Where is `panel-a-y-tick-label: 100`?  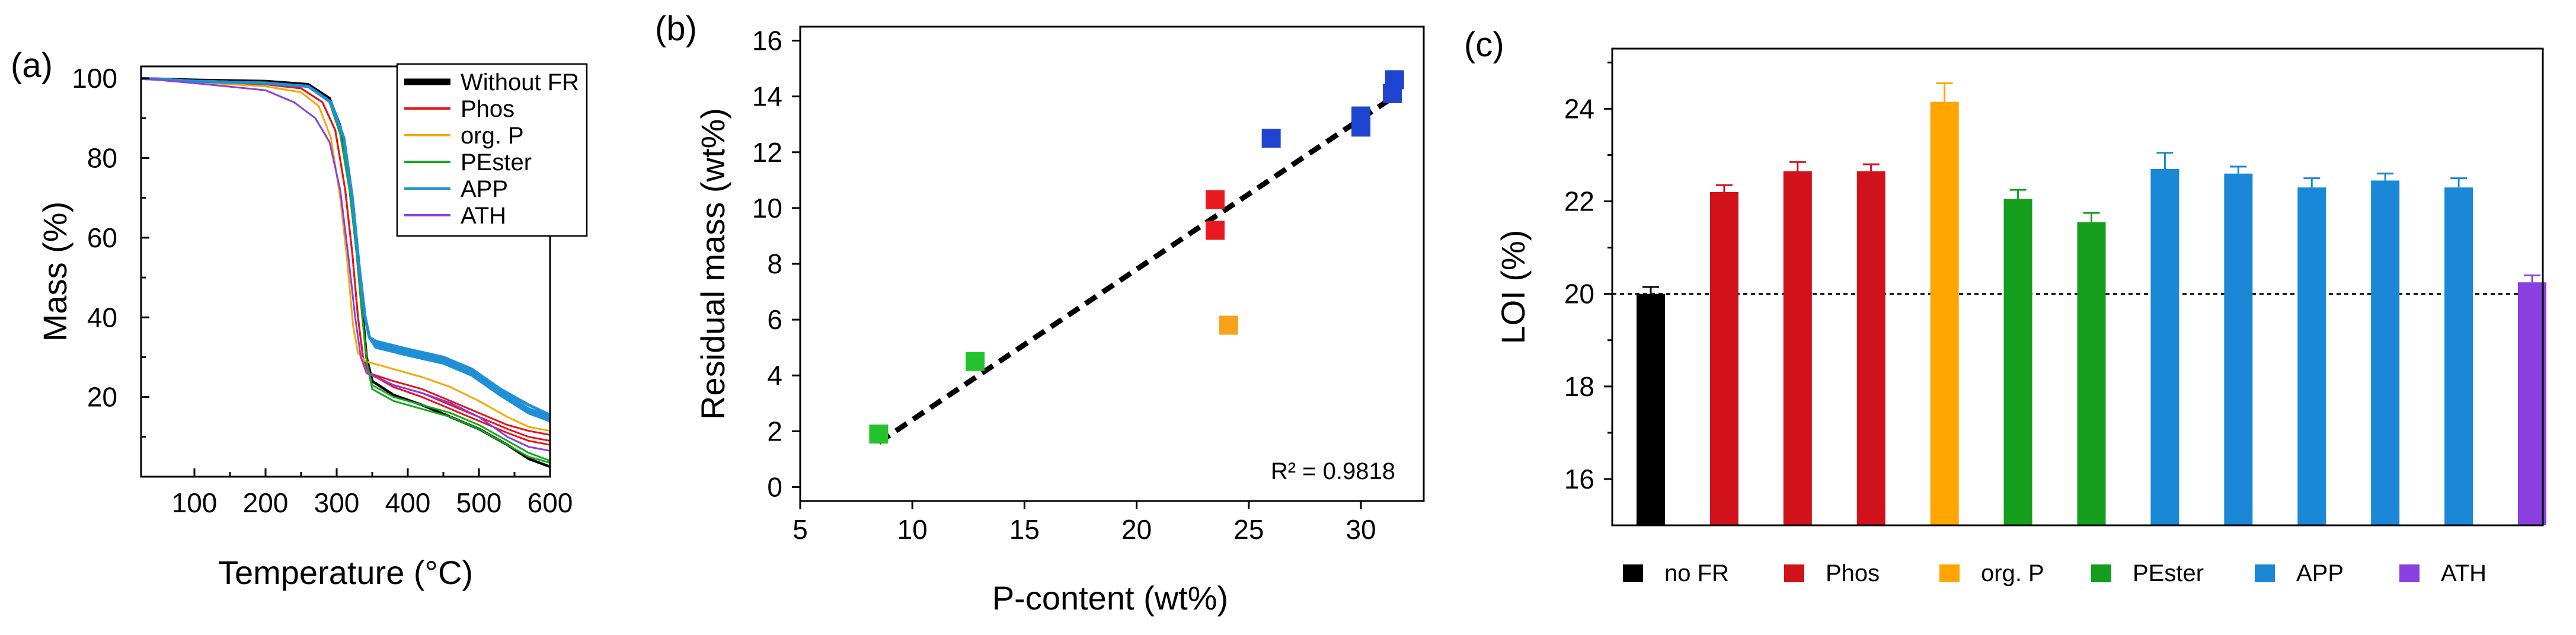
panel-a-y-tick-label: 100 is located at coordinates (94, 78).